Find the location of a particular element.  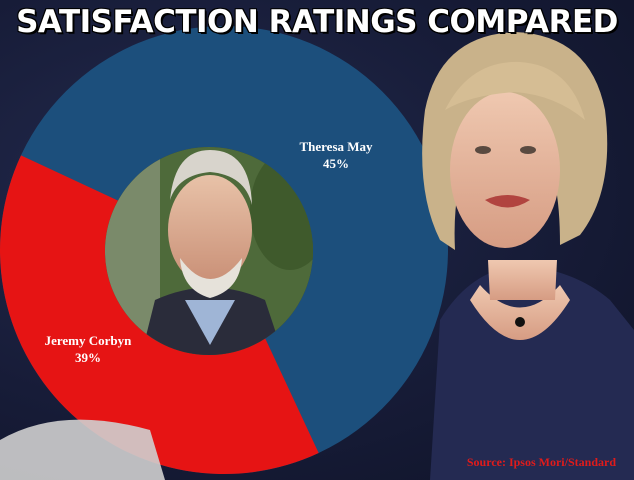

slice-label-jeremy-corbyn: Jeremy Corbyn is located at coordinates (89, 340).